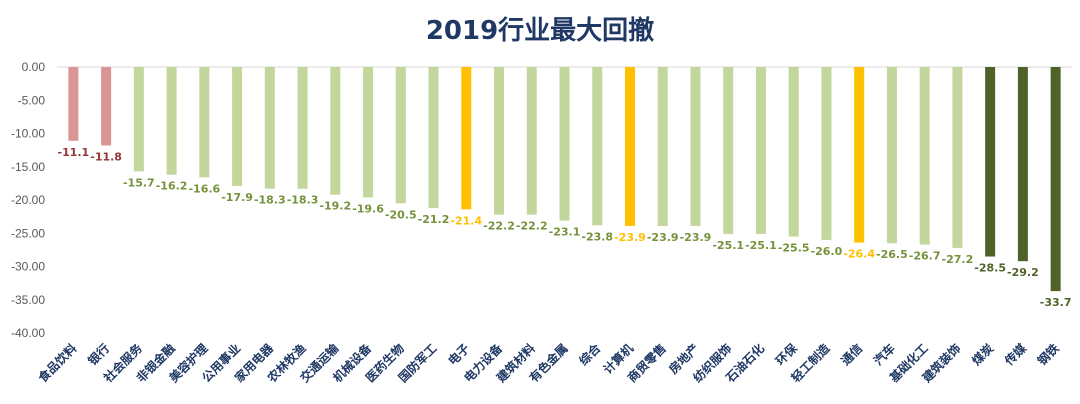 This screenshot has width=1080, height=404. Describe the element at coordinates (99, 355) in the screenshot. I see `x-tick-label: 银行` at that location.